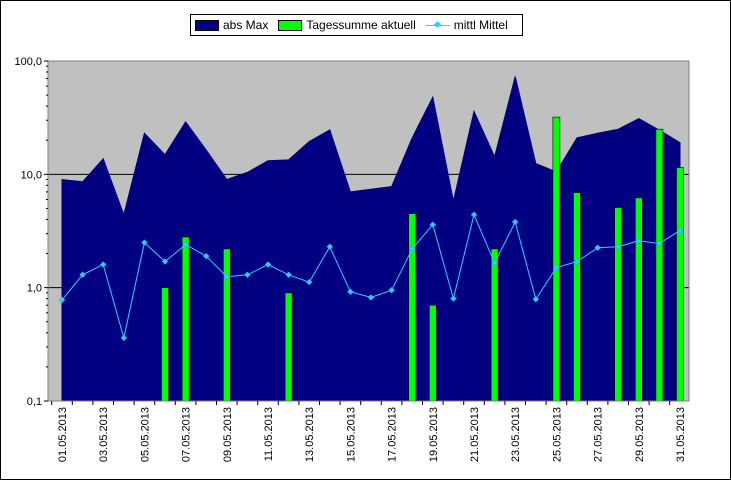 Image resolution: width=731 pixels, height=480 pixels. What do you see at coordinates (393, 434) in the screenshot?
I see `x-tick-label: 17.05.2013` at bounding box center [393, 434].